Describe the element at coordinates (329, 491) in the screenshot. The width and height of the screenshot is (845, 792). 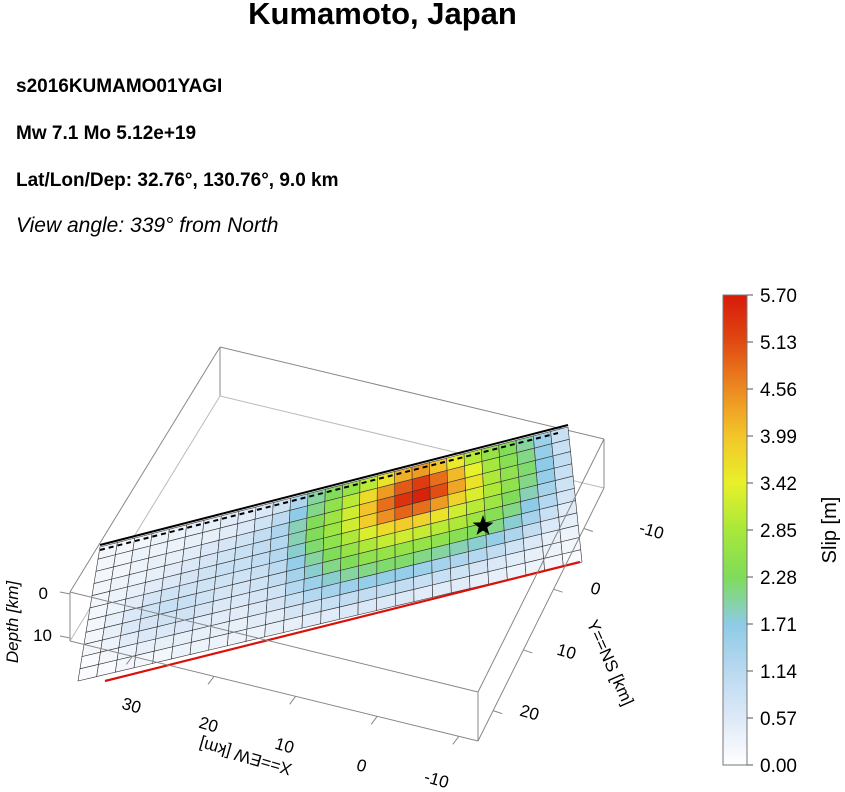
I see `surface-trace-dashed` at that location.